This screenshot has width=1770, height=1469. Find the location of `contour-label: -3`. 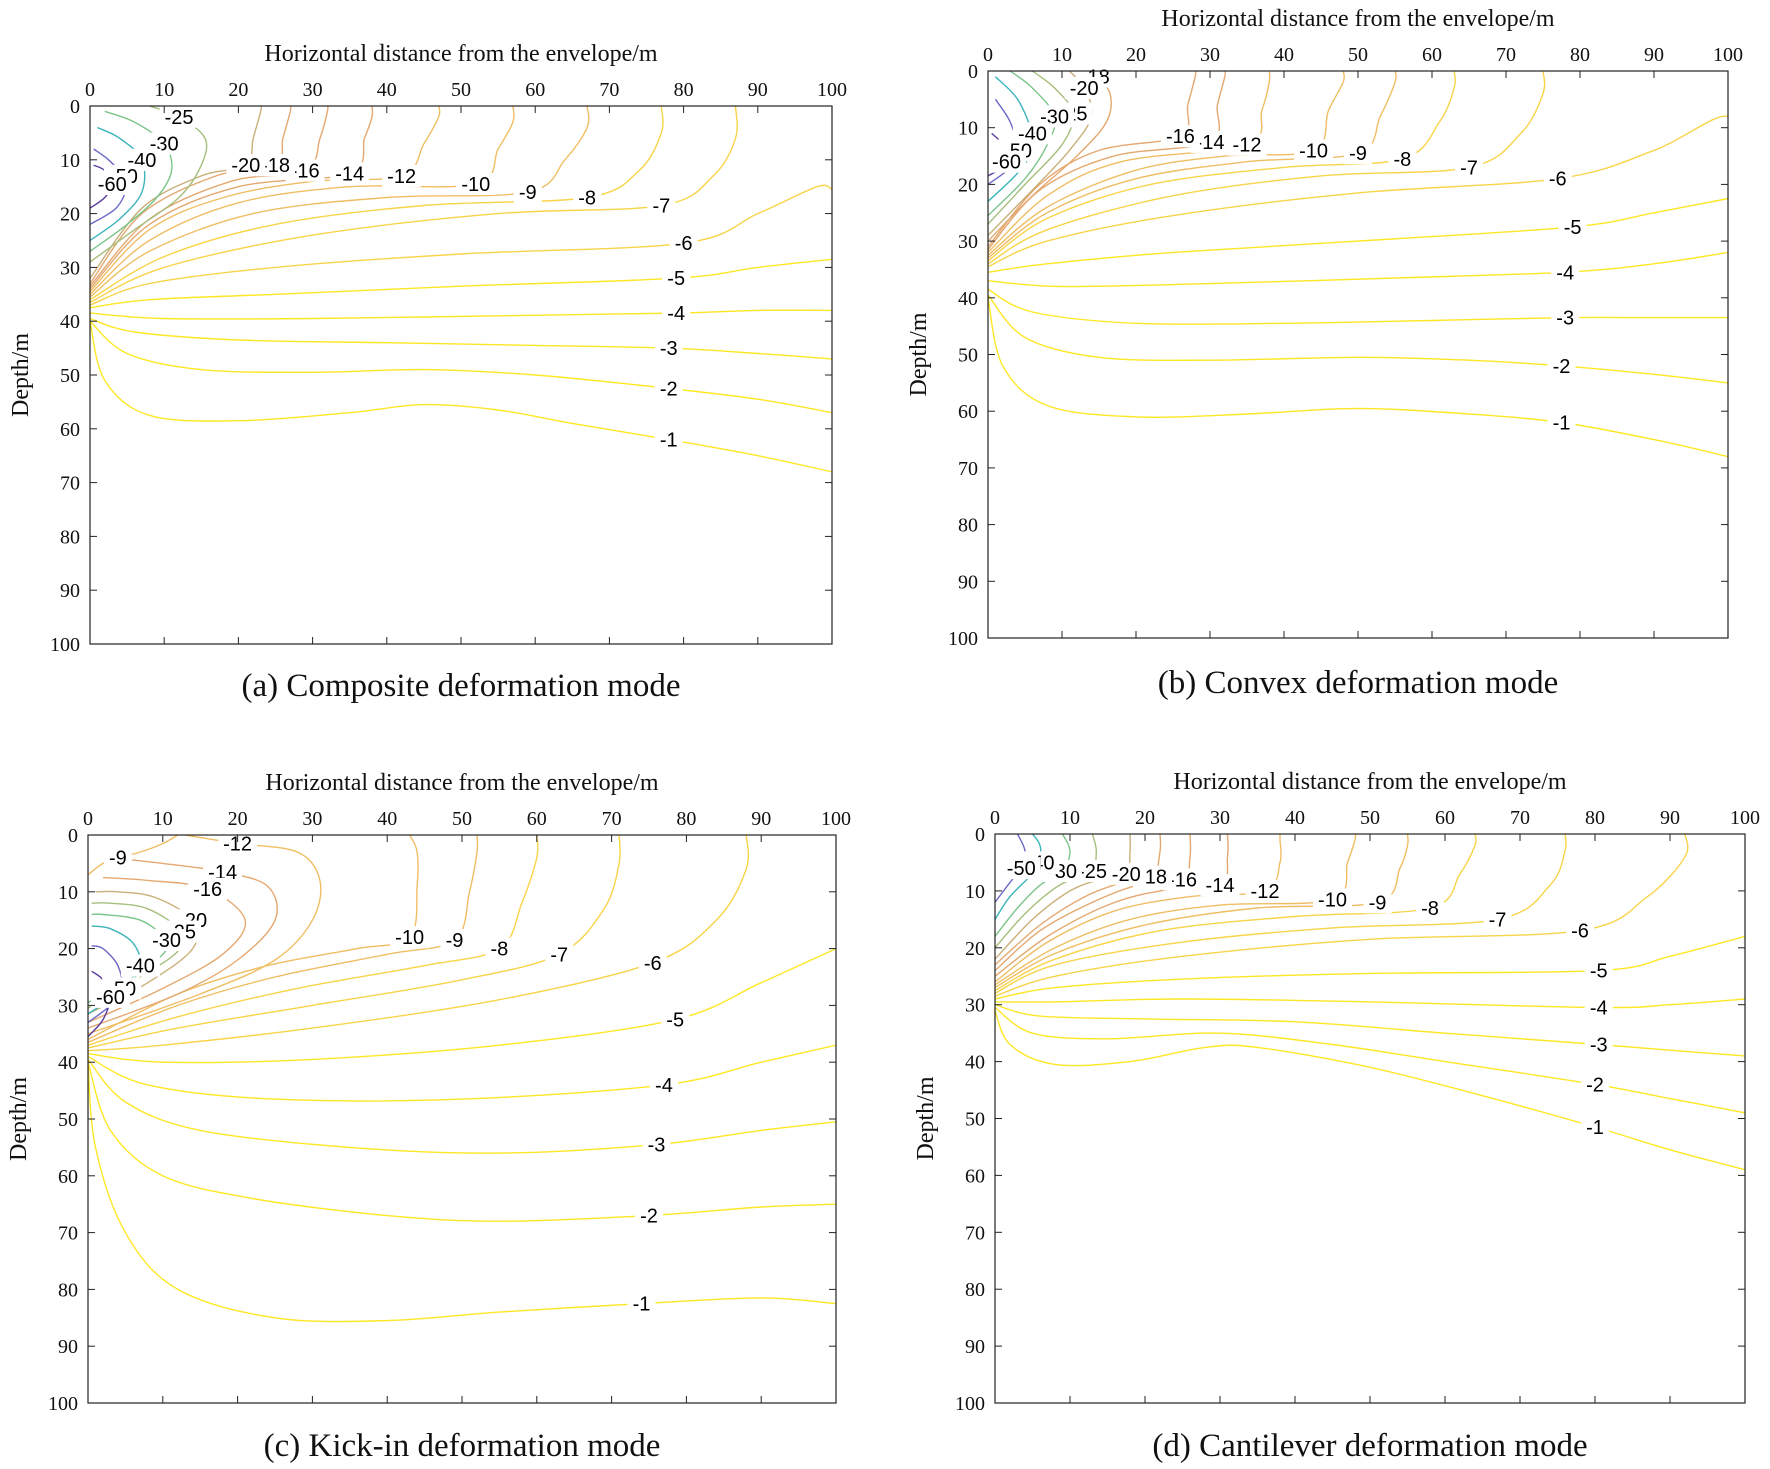

contour-label: -3 is located at coordinates (657, 1146).